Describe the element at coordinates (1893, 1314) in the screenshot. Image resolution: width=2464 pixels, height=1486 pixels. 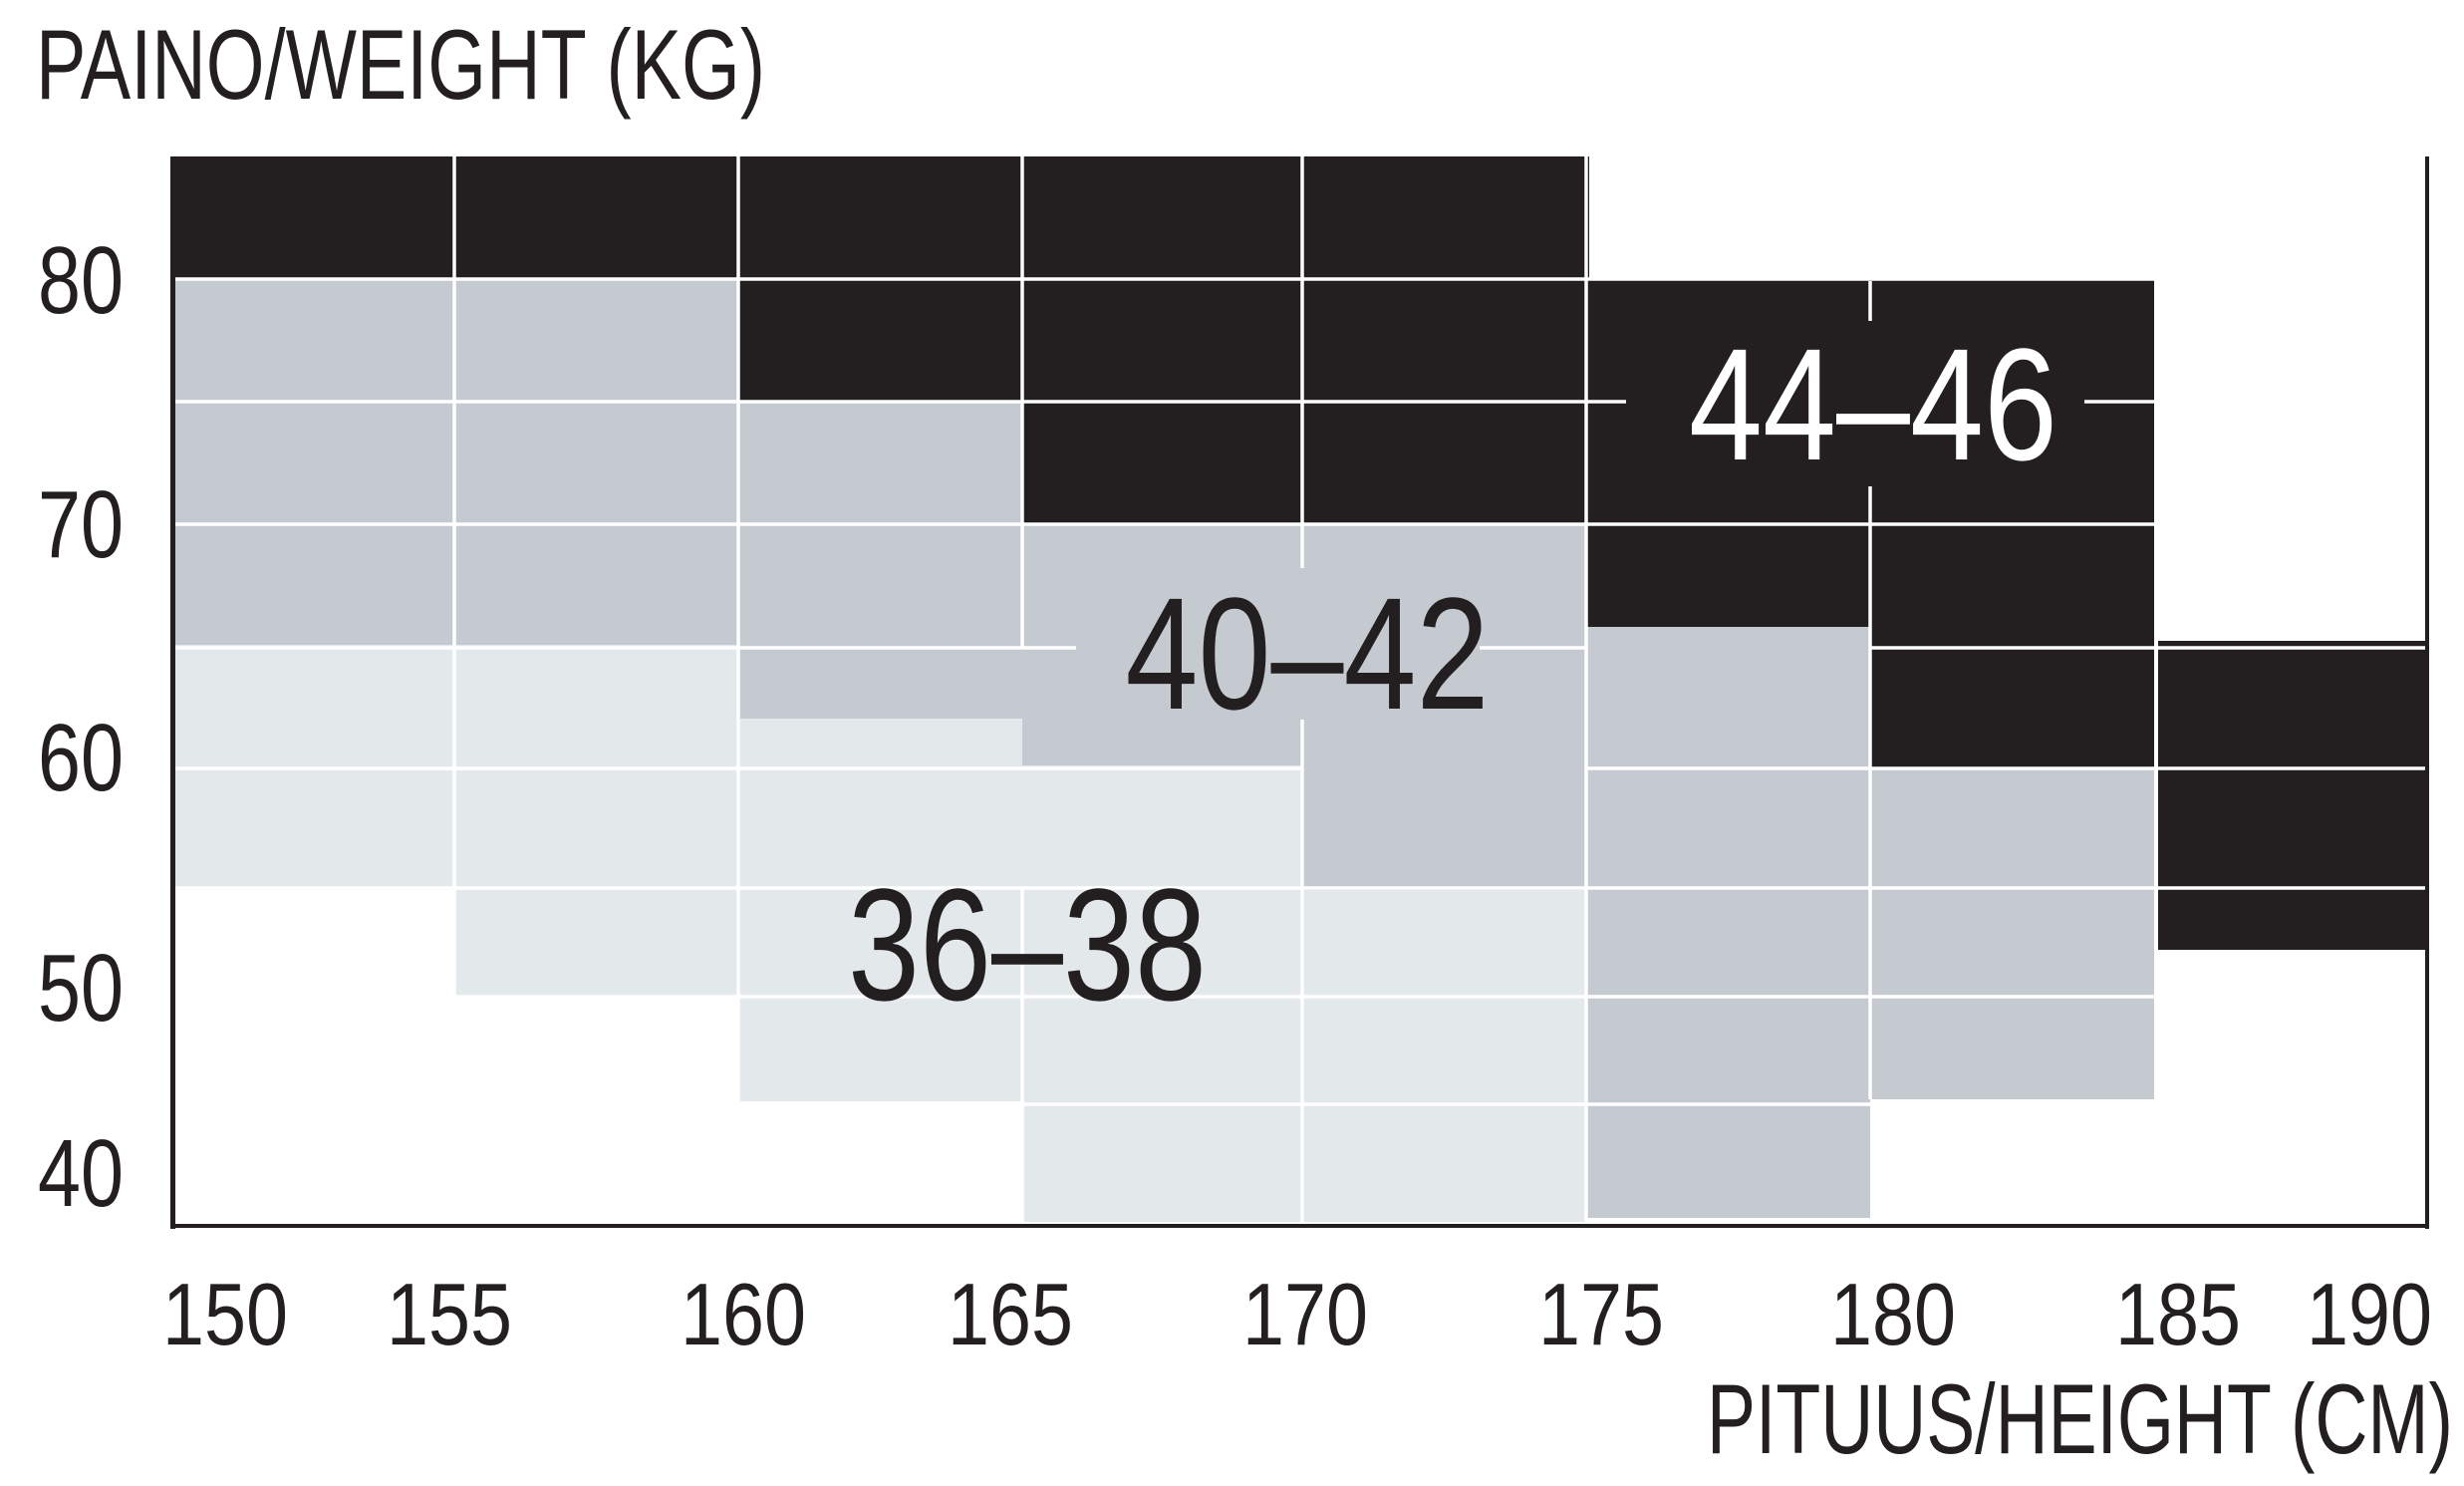
I see `svg-text: 180` at that location.